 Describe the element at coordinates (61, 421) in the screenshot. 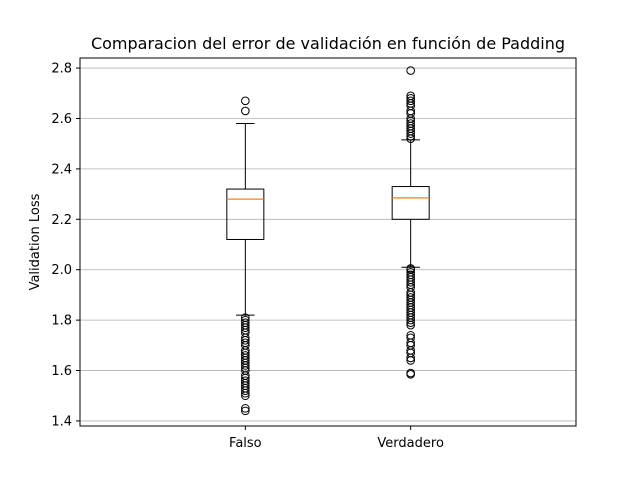

I see `y-tick-label: 1.4` at that location.